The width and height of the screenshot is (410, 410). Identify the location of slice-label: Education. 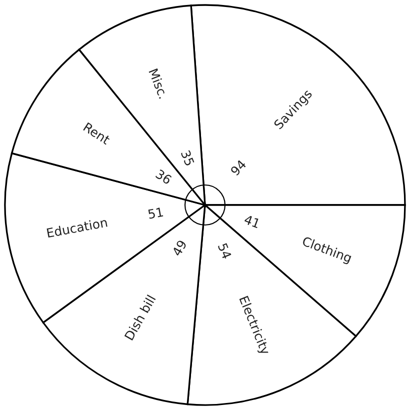
(77, 227).